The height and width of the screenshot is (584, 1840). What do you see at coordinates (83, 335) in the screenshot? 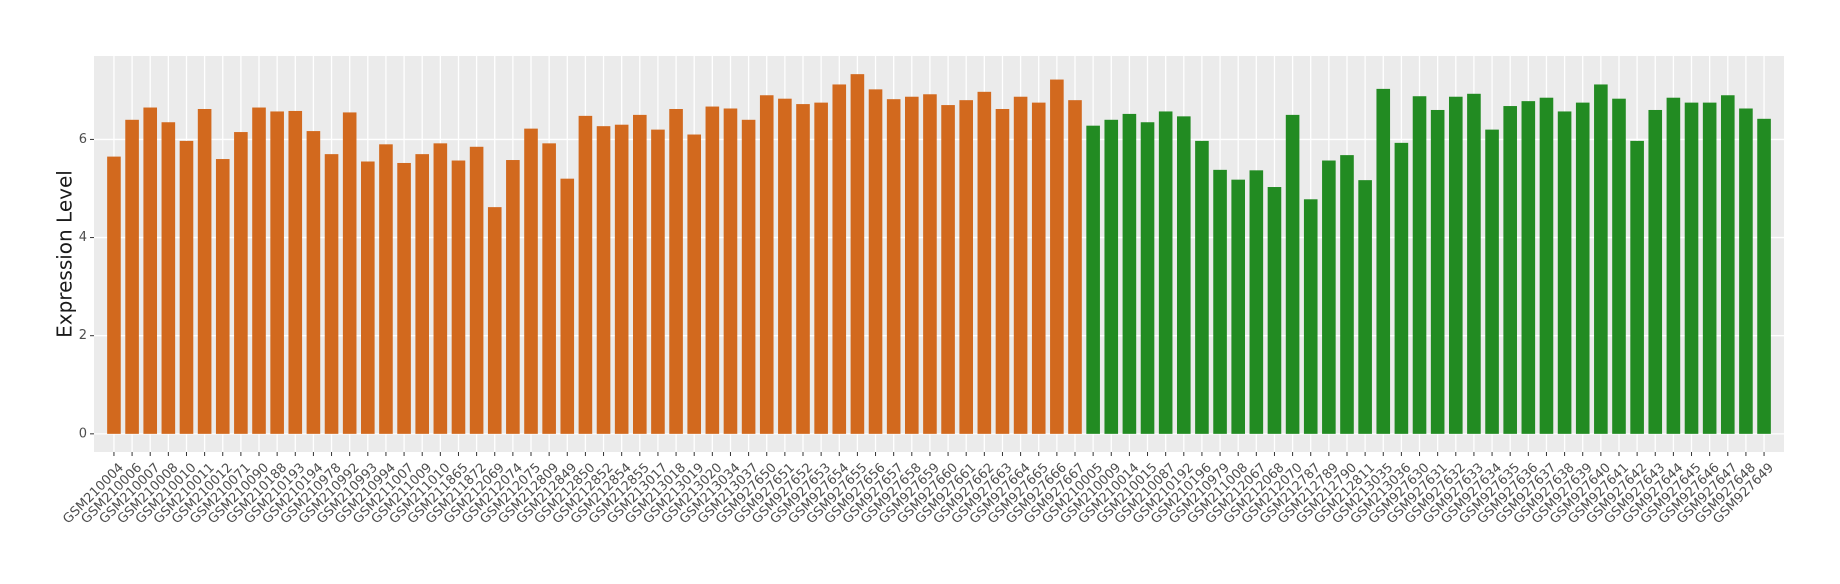
I see `y-tick-label: 2` at bounding box center [83, 335].